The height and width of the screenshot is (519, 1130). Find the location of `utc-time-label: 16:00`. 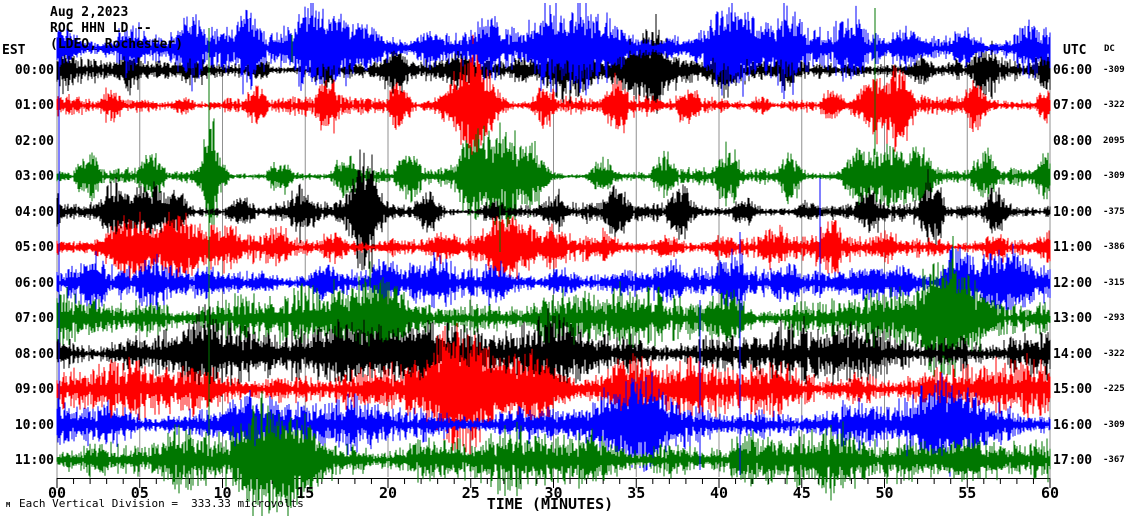

utc-time-label: 16:00 is located at coordinates (1073, 425).